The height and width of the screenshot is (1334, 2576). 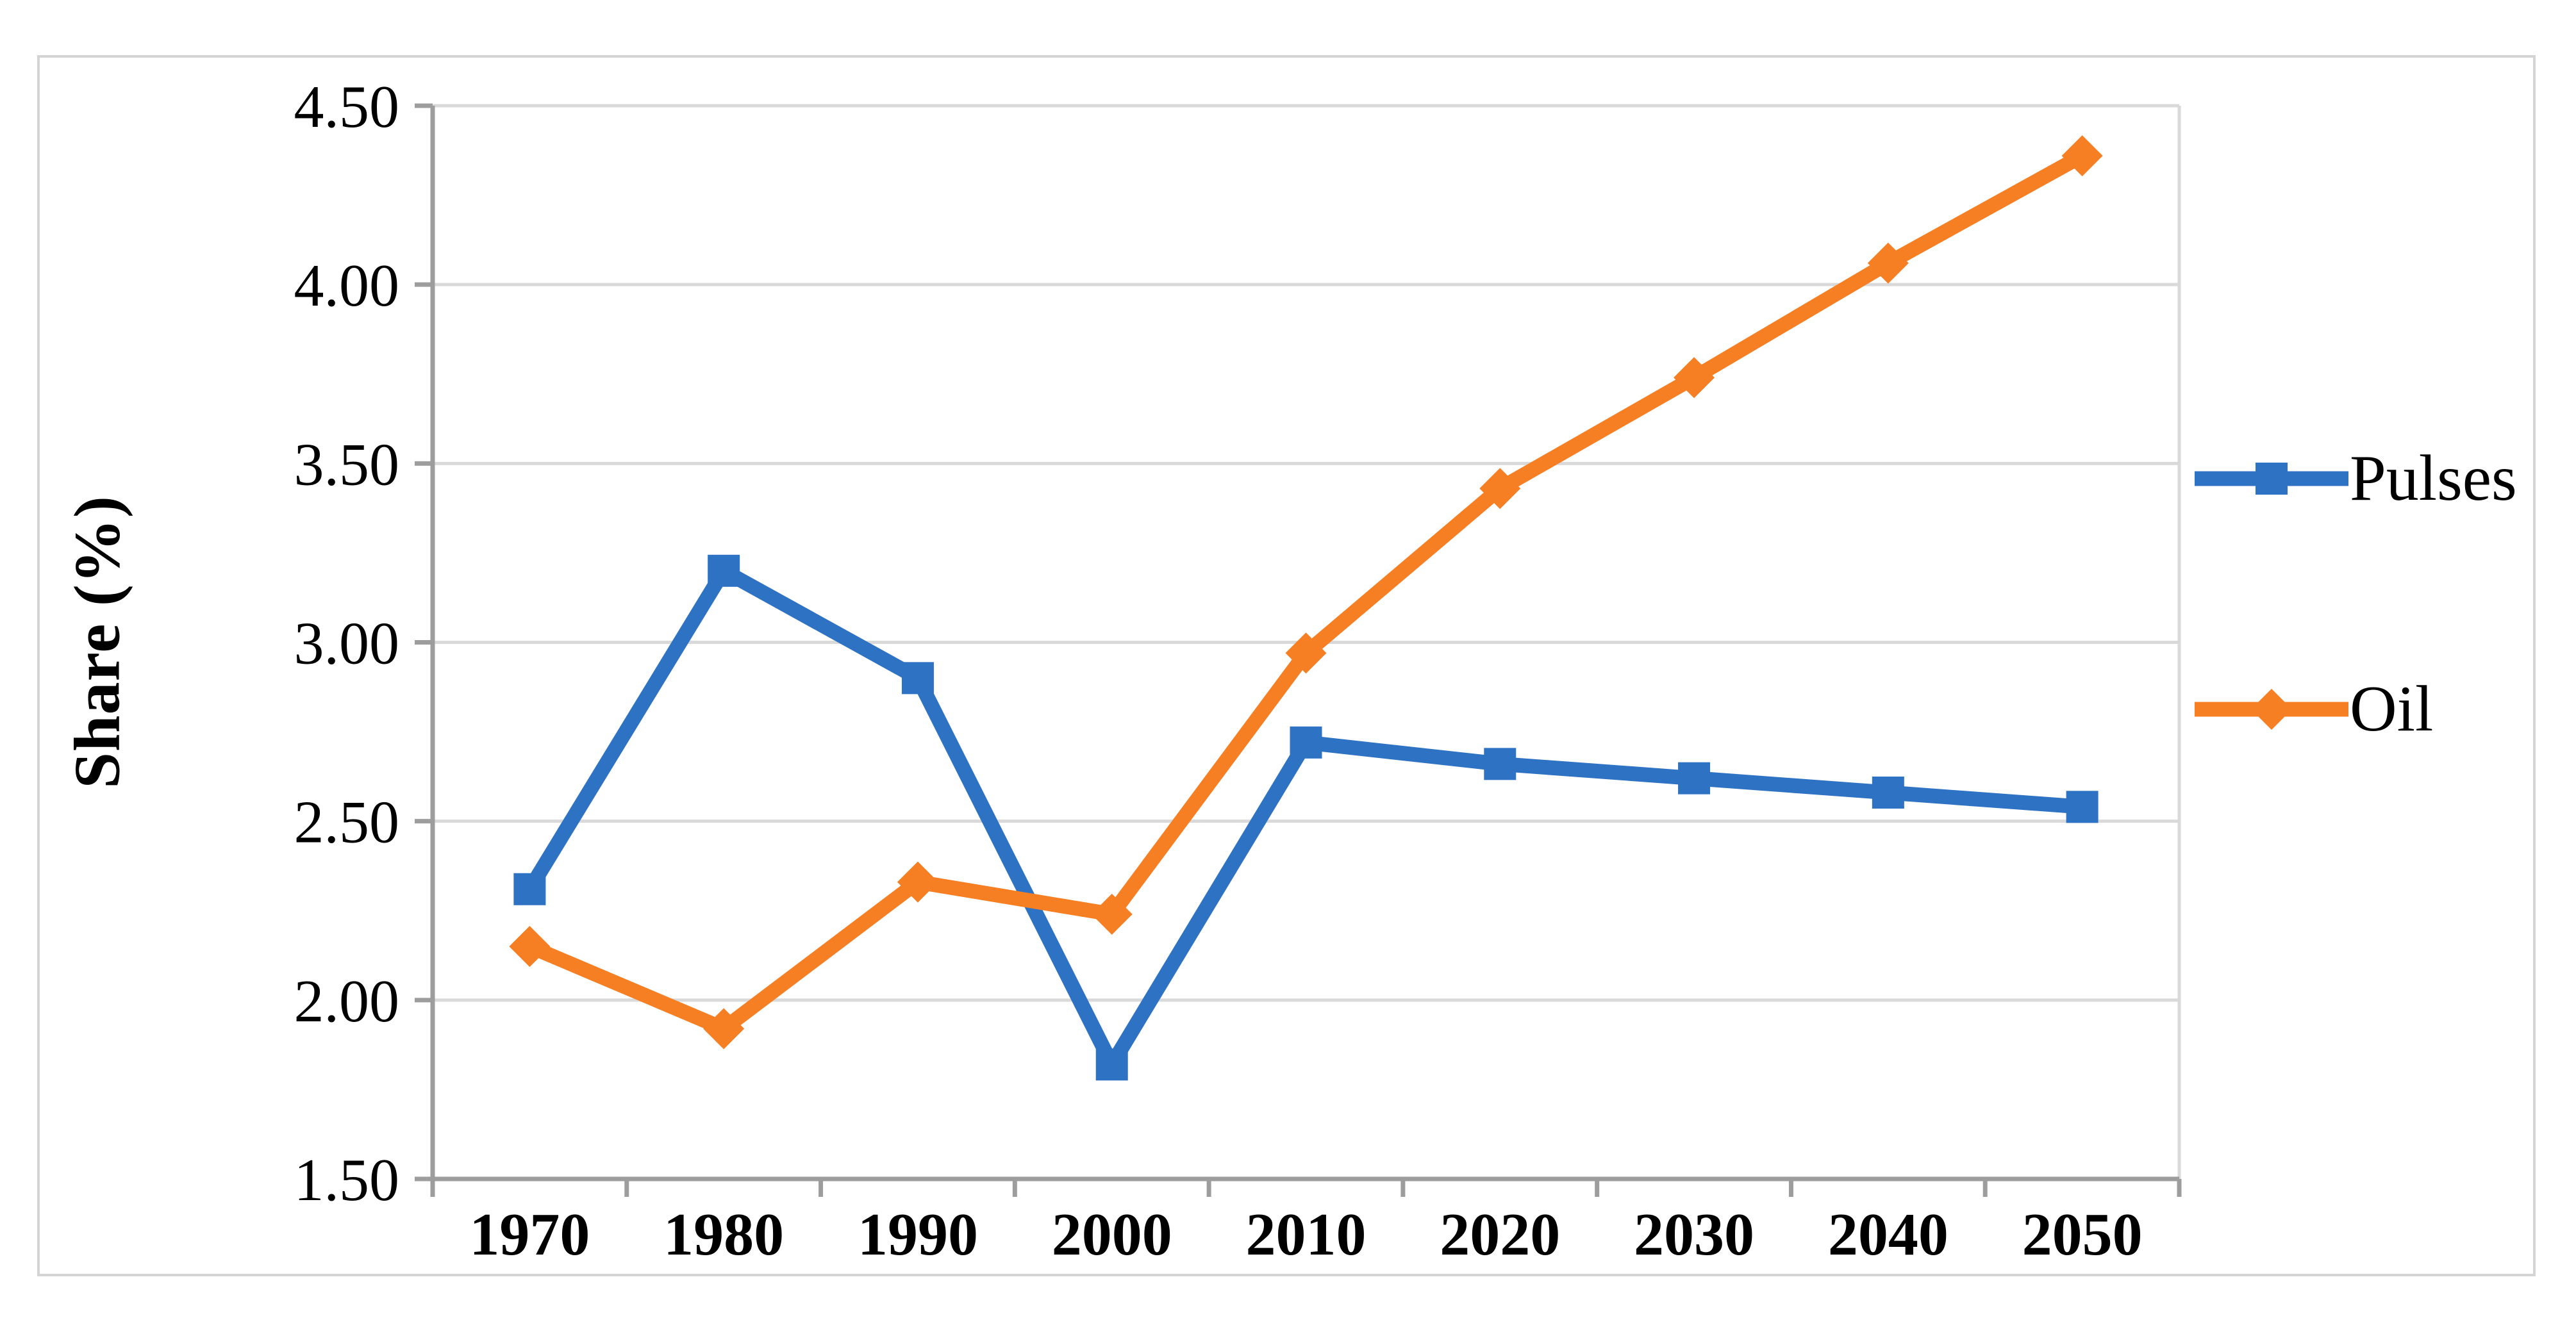 I want to click on x-tick-label: 2000, so click(x=1112, y=1234).